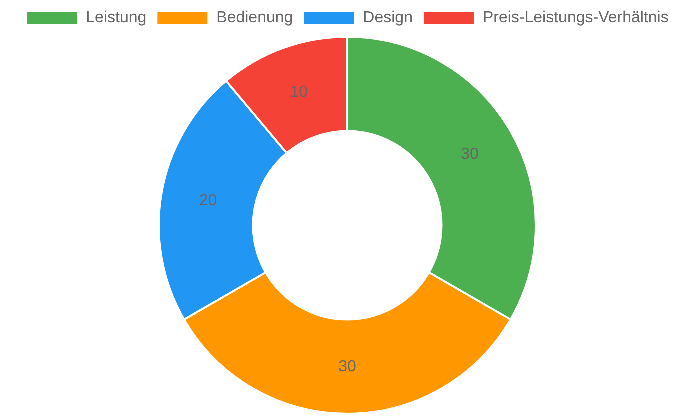 This screenshot has width=695, height=417. What do you see at coordinates (255, 17) in the screenshot?
I see `legend-label: Bedienung` at bounding box center [255, 17].